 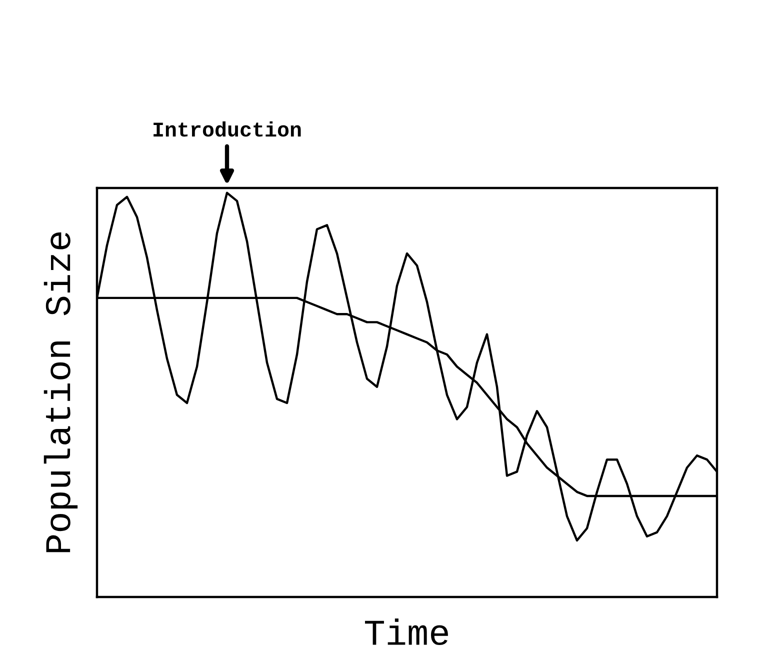 What do you see at coordinates (406, 632) in the screenshot?
I see `x-axis-title: Time` at bounding box center [406, 632].